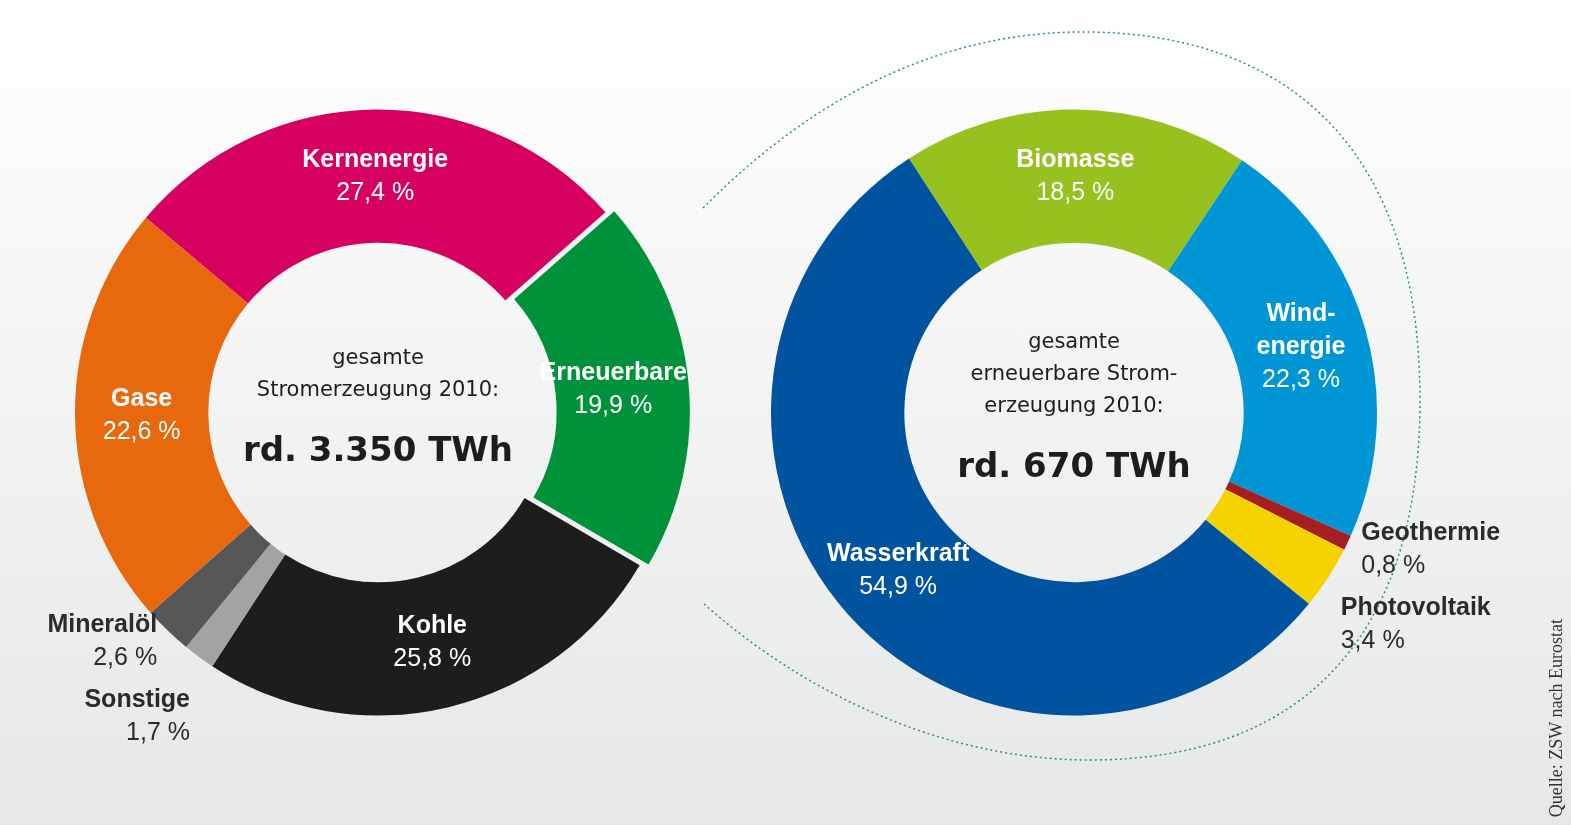 The width and height of the screenshot is (1571, 825). Describe the element at coordinates (102, 622) in the screenshot. I see `slice-label: Mineralöl` at that location.